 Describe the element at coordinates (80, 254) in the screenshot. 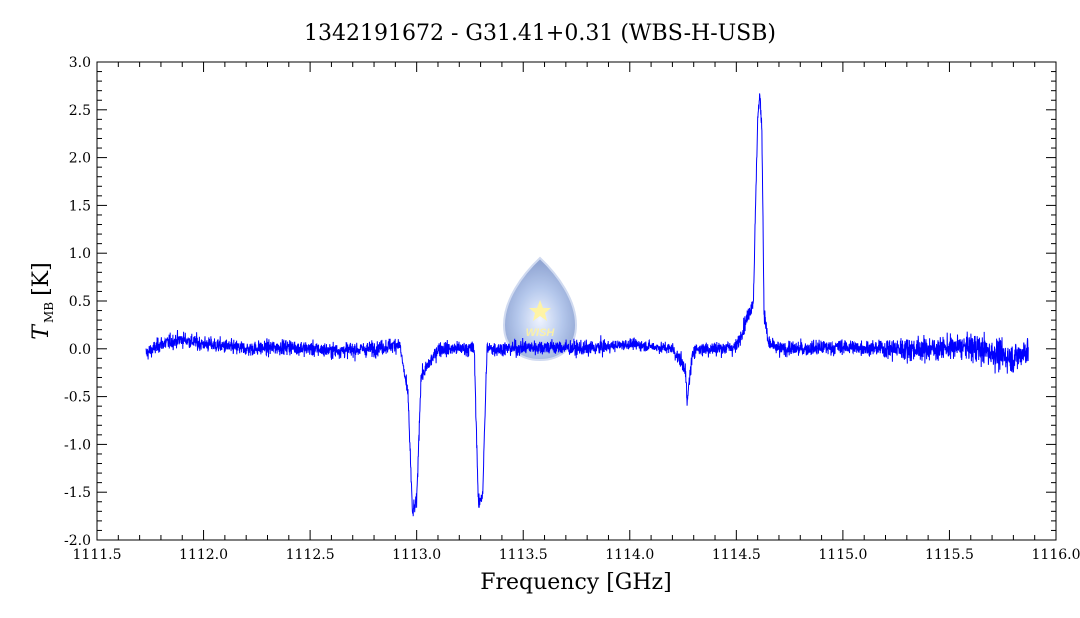

I see `y-tick-label: 1.0` at that location.